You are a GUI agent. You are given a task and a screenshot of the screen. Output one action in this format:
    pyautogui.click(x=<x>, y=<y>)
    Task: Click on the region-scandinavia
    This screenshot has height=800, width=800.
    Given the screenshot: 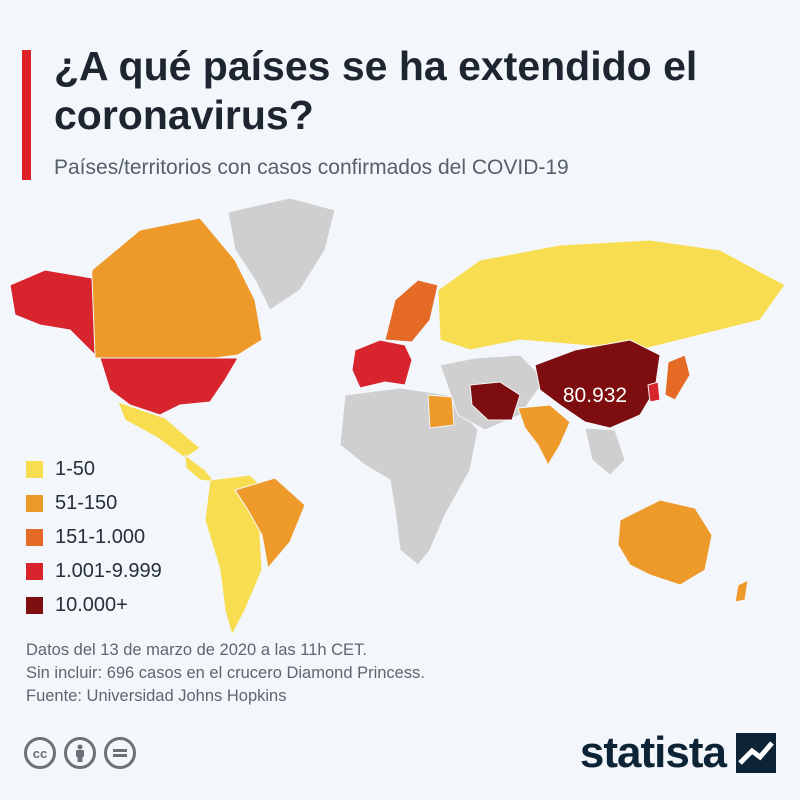 What is the action you would take?
    pyautogui.click(x=411, y=311)
    